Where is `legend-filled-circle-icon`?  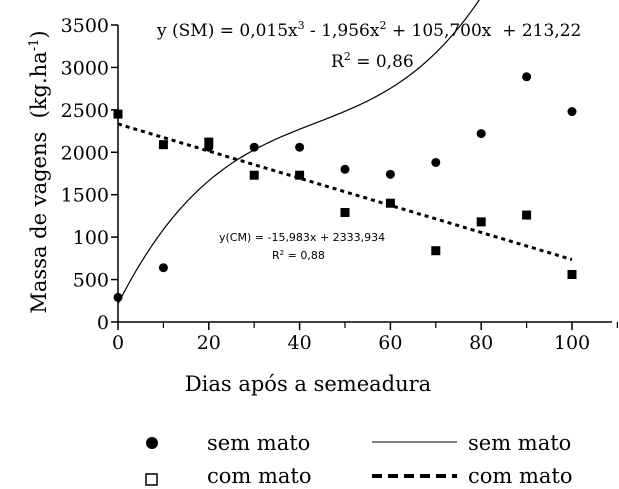
legend-filled-circle-icon is located at coordinates (152, 443).